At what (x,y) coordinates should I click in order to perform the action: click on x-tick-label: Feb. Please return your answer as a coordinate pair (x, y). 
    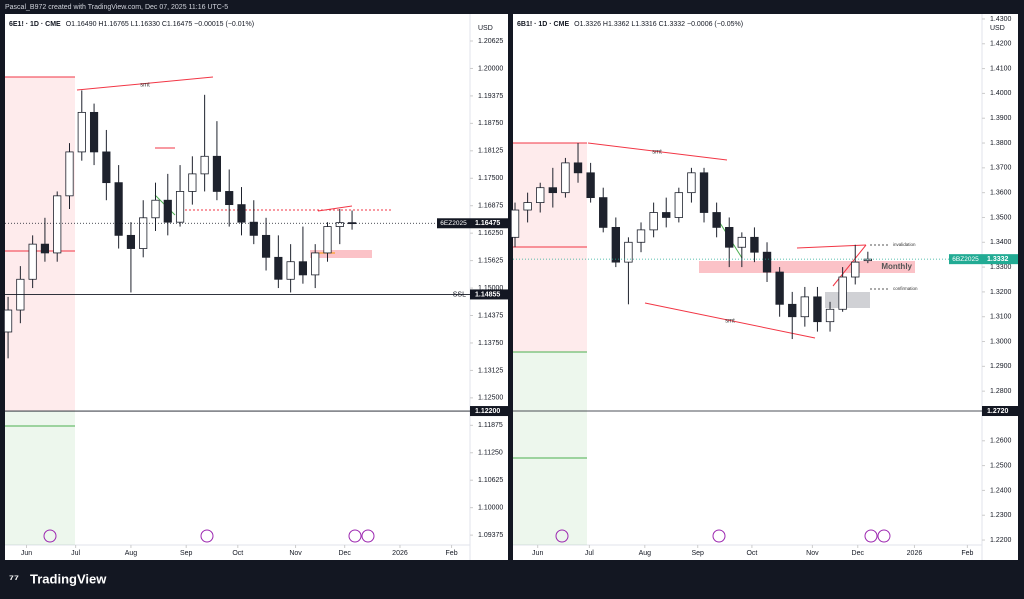
    Looking at the image, I should click on (967, 553).